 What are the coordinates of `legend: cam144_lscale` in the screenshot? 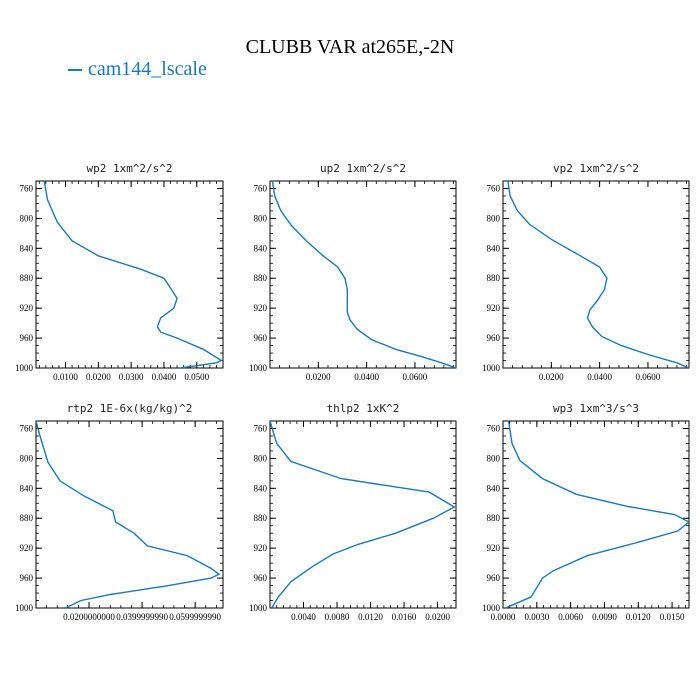 It's located at (137, 69).